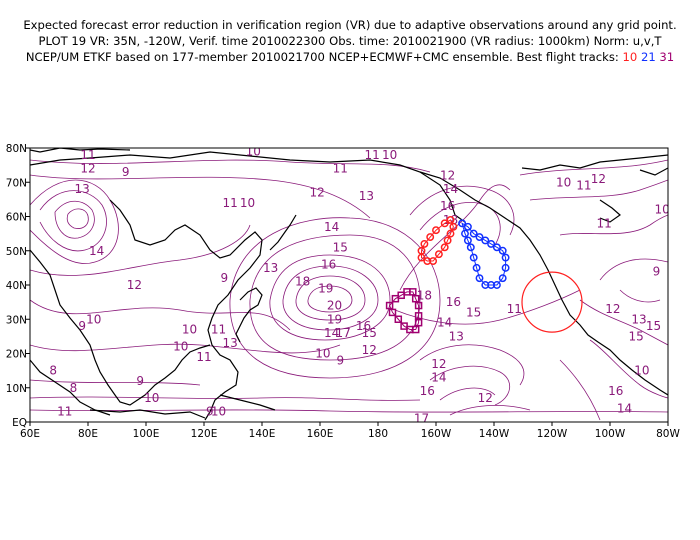 This screenshot has width=700, height=540. Describe the element at coordinates (204, 434) in the screenshot. I see `lon-tick-label: 120E` at that location.